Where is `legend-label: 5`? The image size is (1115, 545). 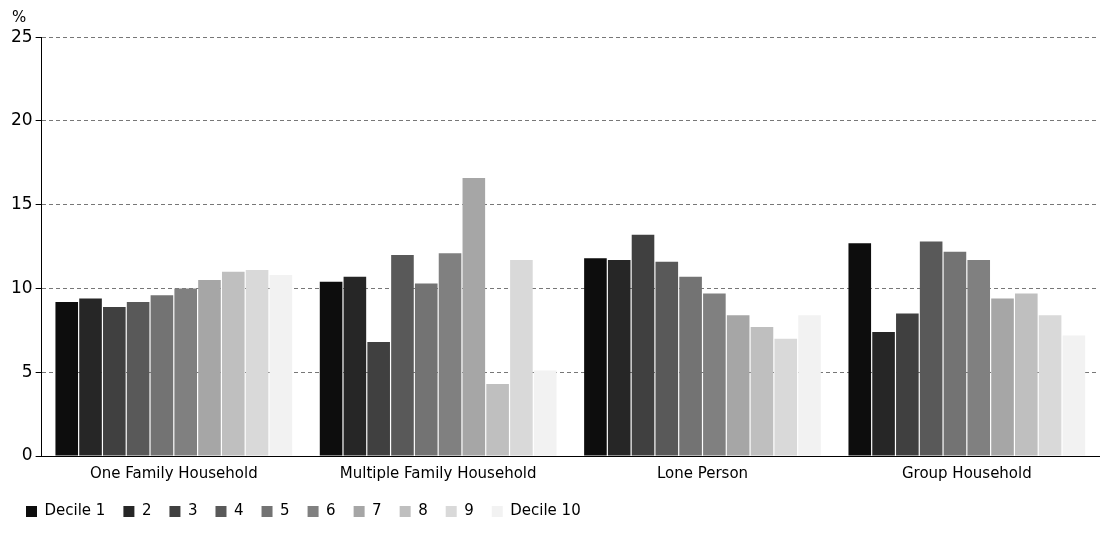
legend-label: 5 is located at coordinates (285, 510).